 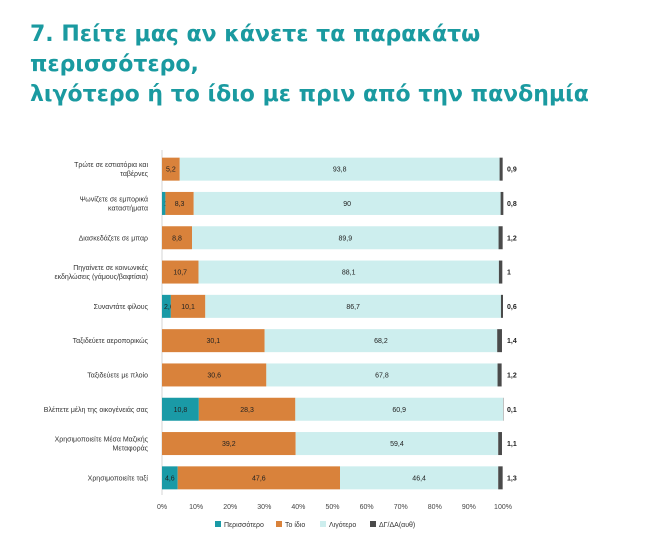 I want to click on x-tick-label: 80%, so click(x=435, y=507).